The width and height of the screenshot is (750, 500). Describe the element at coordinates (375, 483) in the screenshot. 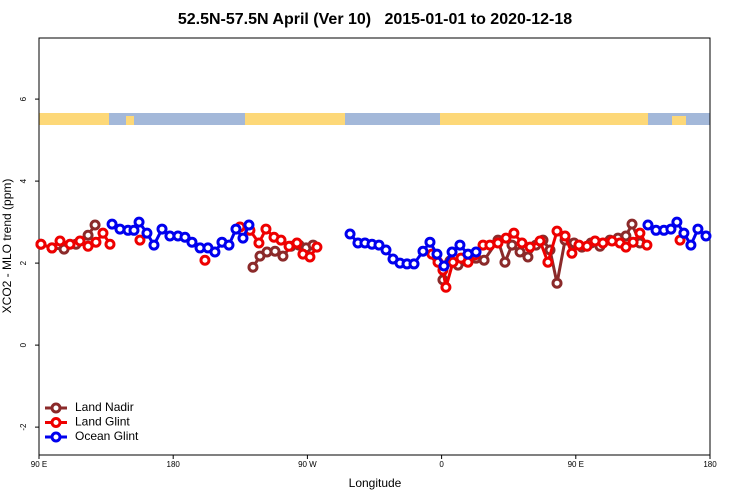

I see `x-axis-label: Longitude` at that location.